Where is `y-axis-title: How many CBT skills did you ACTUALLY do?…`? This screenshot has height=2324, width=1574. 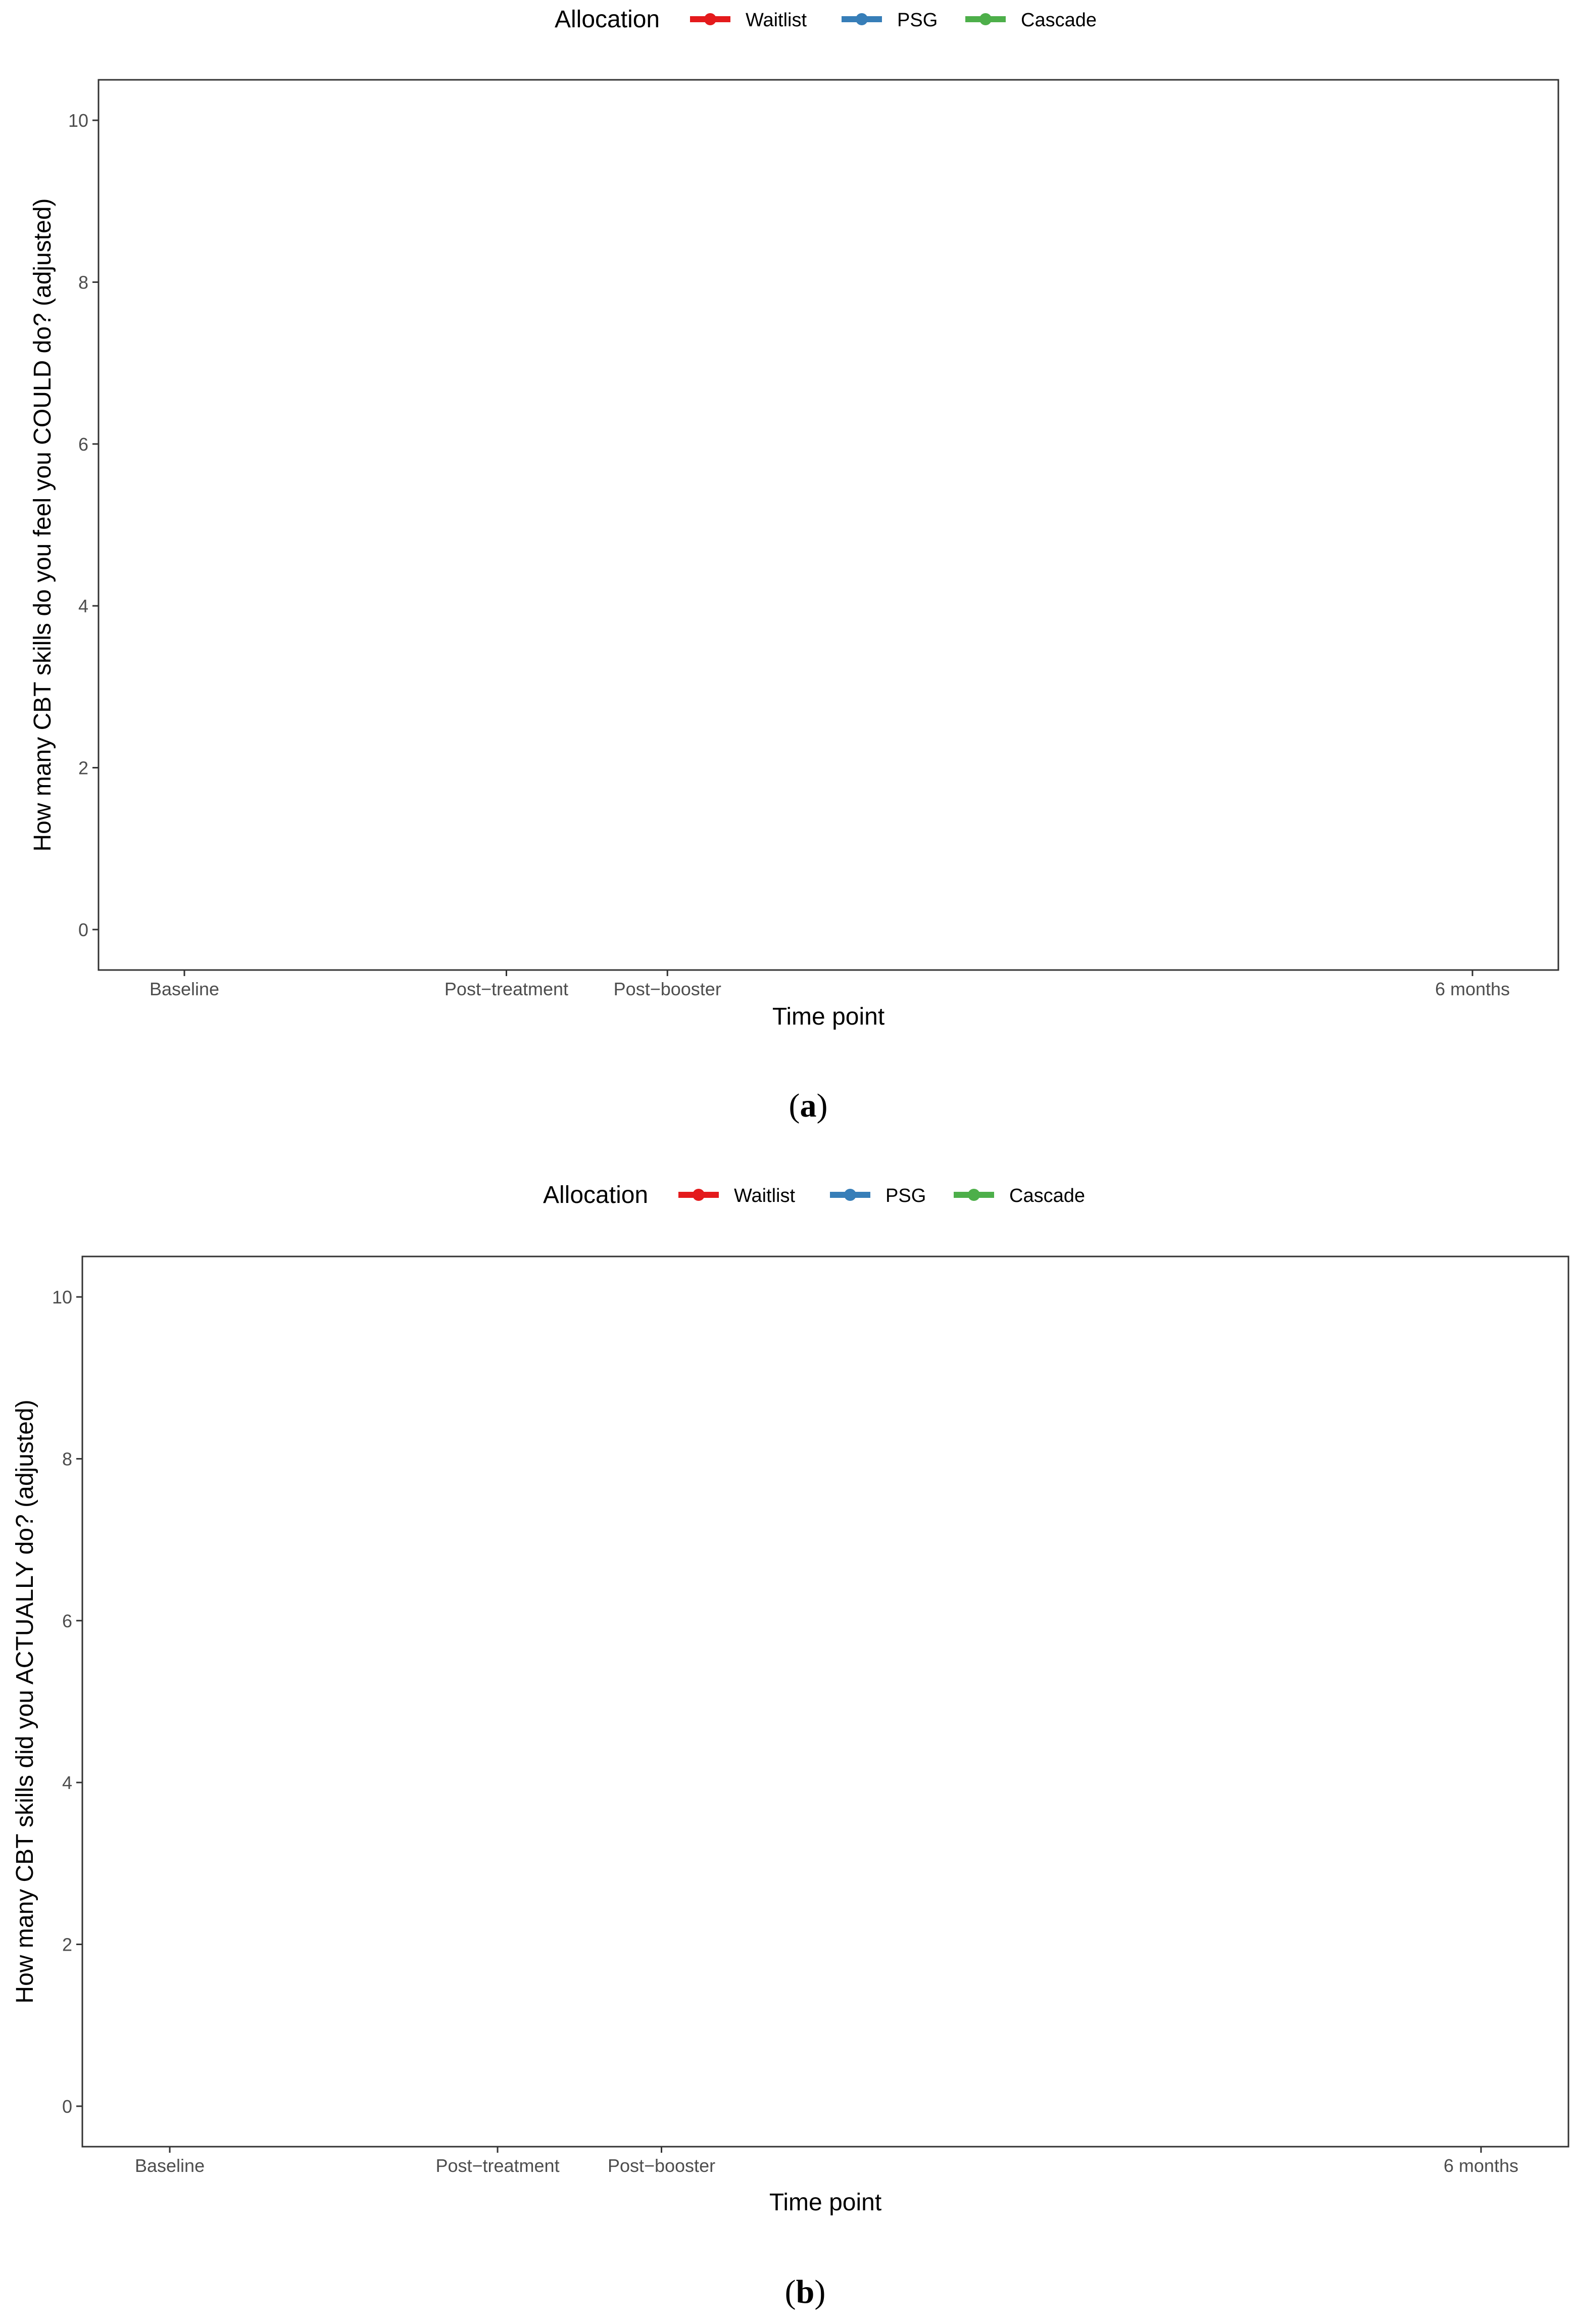
y-axis-title: How many CBT skills did you ACTUALLY do?… is located at coordinates (25, 1701).